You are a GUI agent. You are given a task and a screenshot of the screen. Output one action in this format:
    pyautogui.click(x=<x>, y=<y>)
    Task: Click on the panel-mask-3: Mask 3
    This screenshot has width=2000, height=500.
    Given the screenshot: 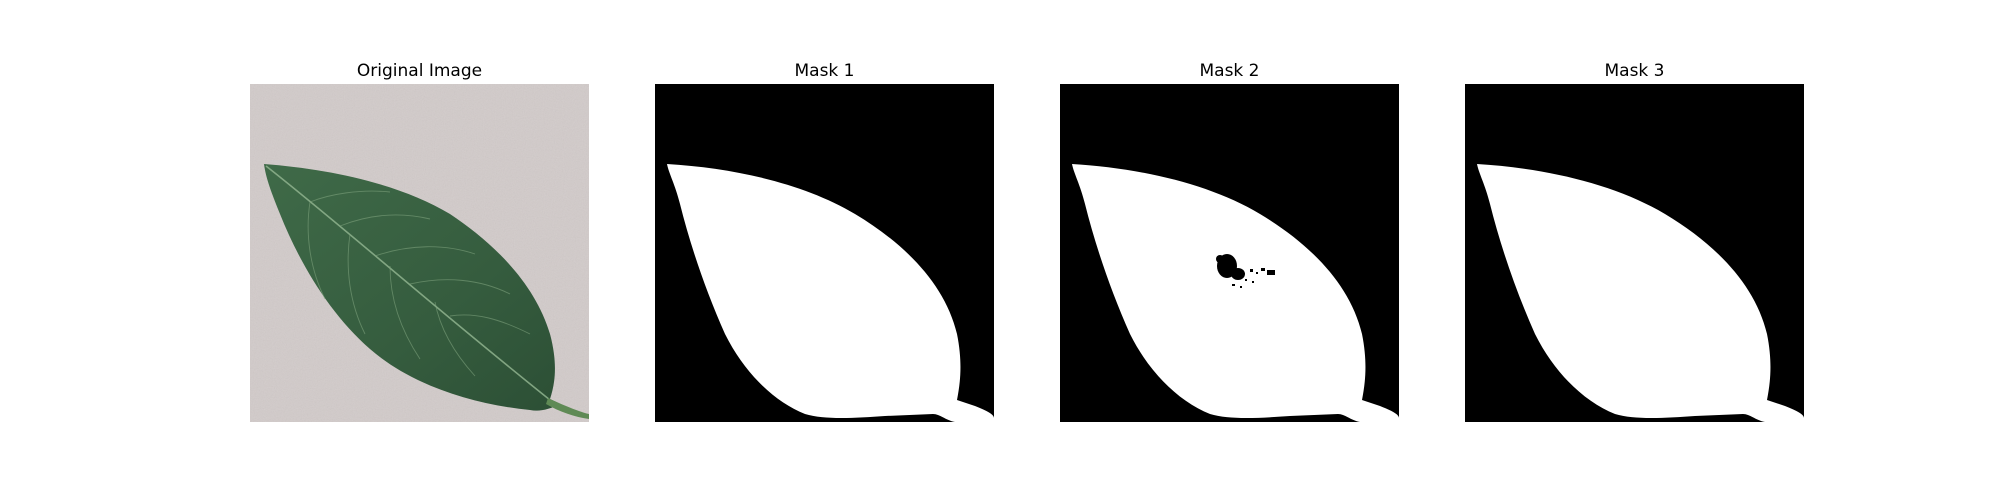 What is the action you would take?
    pyautogui.click(x=1634, y=240)
    